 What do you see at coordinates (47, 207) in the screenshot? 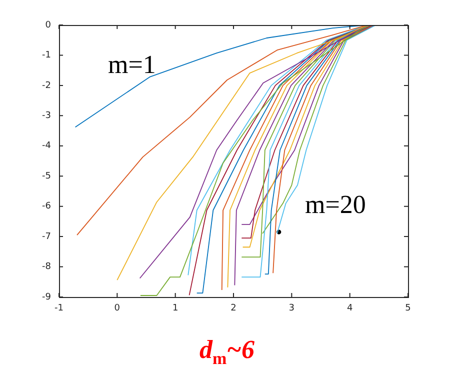
I see `y-tick-label: -6` at bounding box center [47, 207].